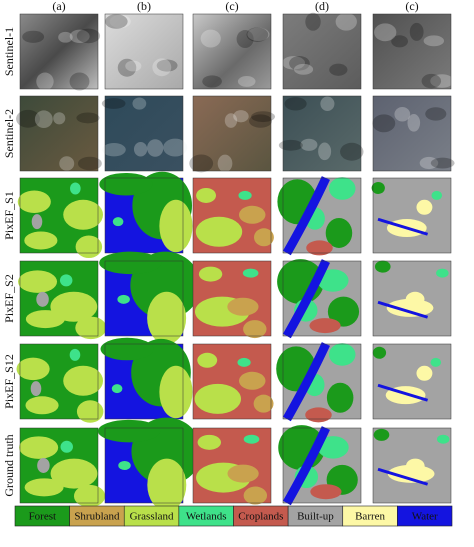 This screenshot has height=547, width=474. I want to click on legend-label: Shrubland, so click(97, 517).